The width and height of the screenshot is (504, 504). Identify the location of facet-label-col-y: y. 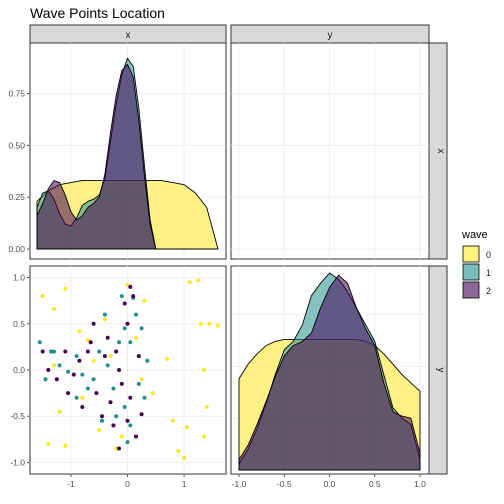
(330, 35).